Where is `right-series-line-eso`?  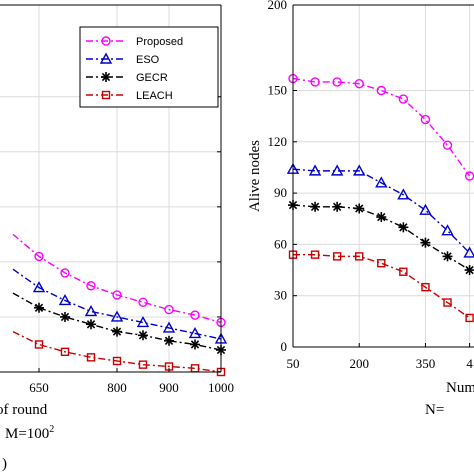
right-series-line-eso is located at coordinates (381, 211).